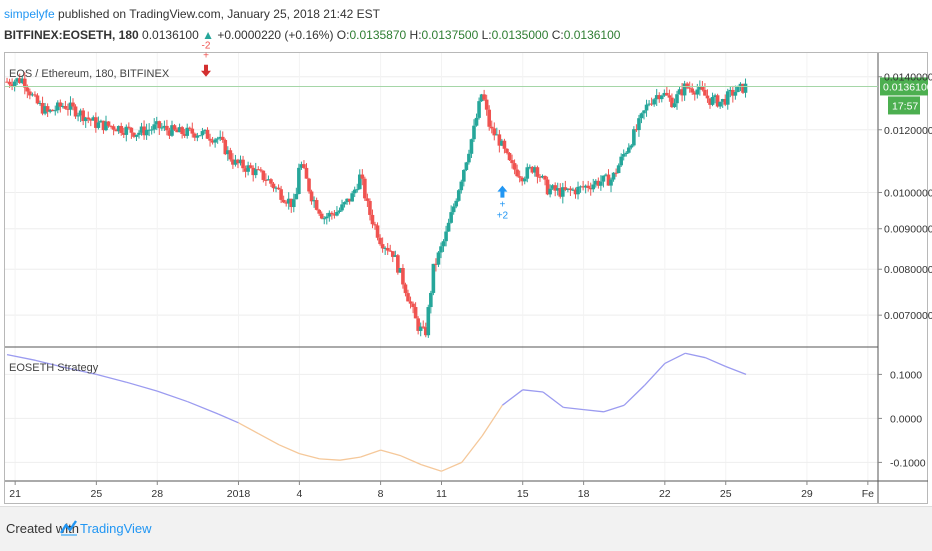 The width and height of the screenshot is (932, 551). What do you see at coordinates (665, 494) in the screenshot?
I see `time-axis-label: 22` at bounding box center [665, 494].